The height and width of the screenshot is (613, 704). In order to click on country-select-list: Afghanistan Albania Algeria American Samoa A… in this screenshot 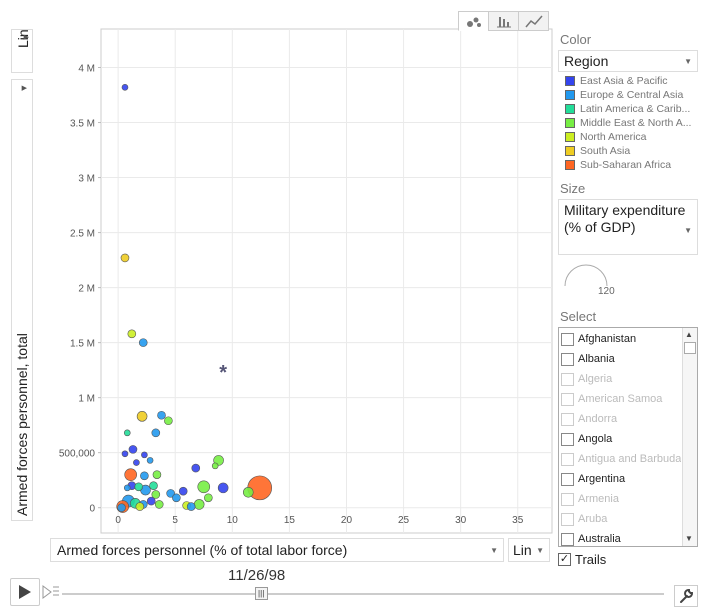, I will do `click(628, 437)`.